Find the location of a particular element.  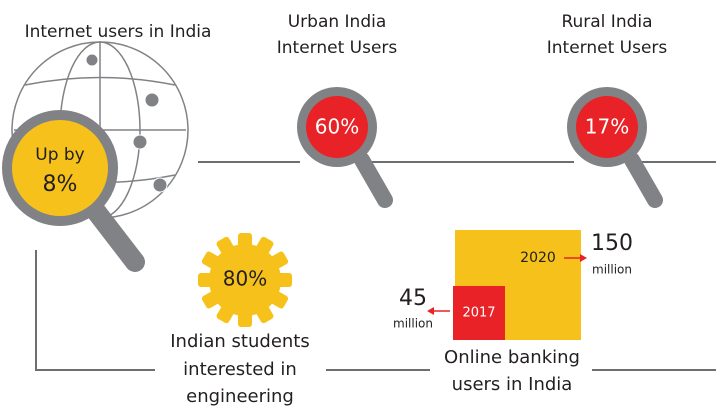

urban-label: Urban India is located at coordinates (337, 22).